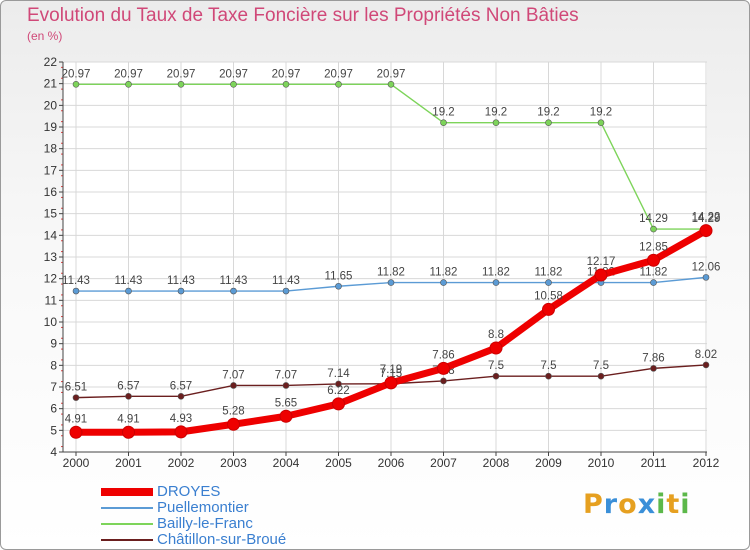 This screenshot has height=550, width=750. Describe the element at coordinates (391, 370) in the screenshot. I see `data-label: 7.19` at that location.